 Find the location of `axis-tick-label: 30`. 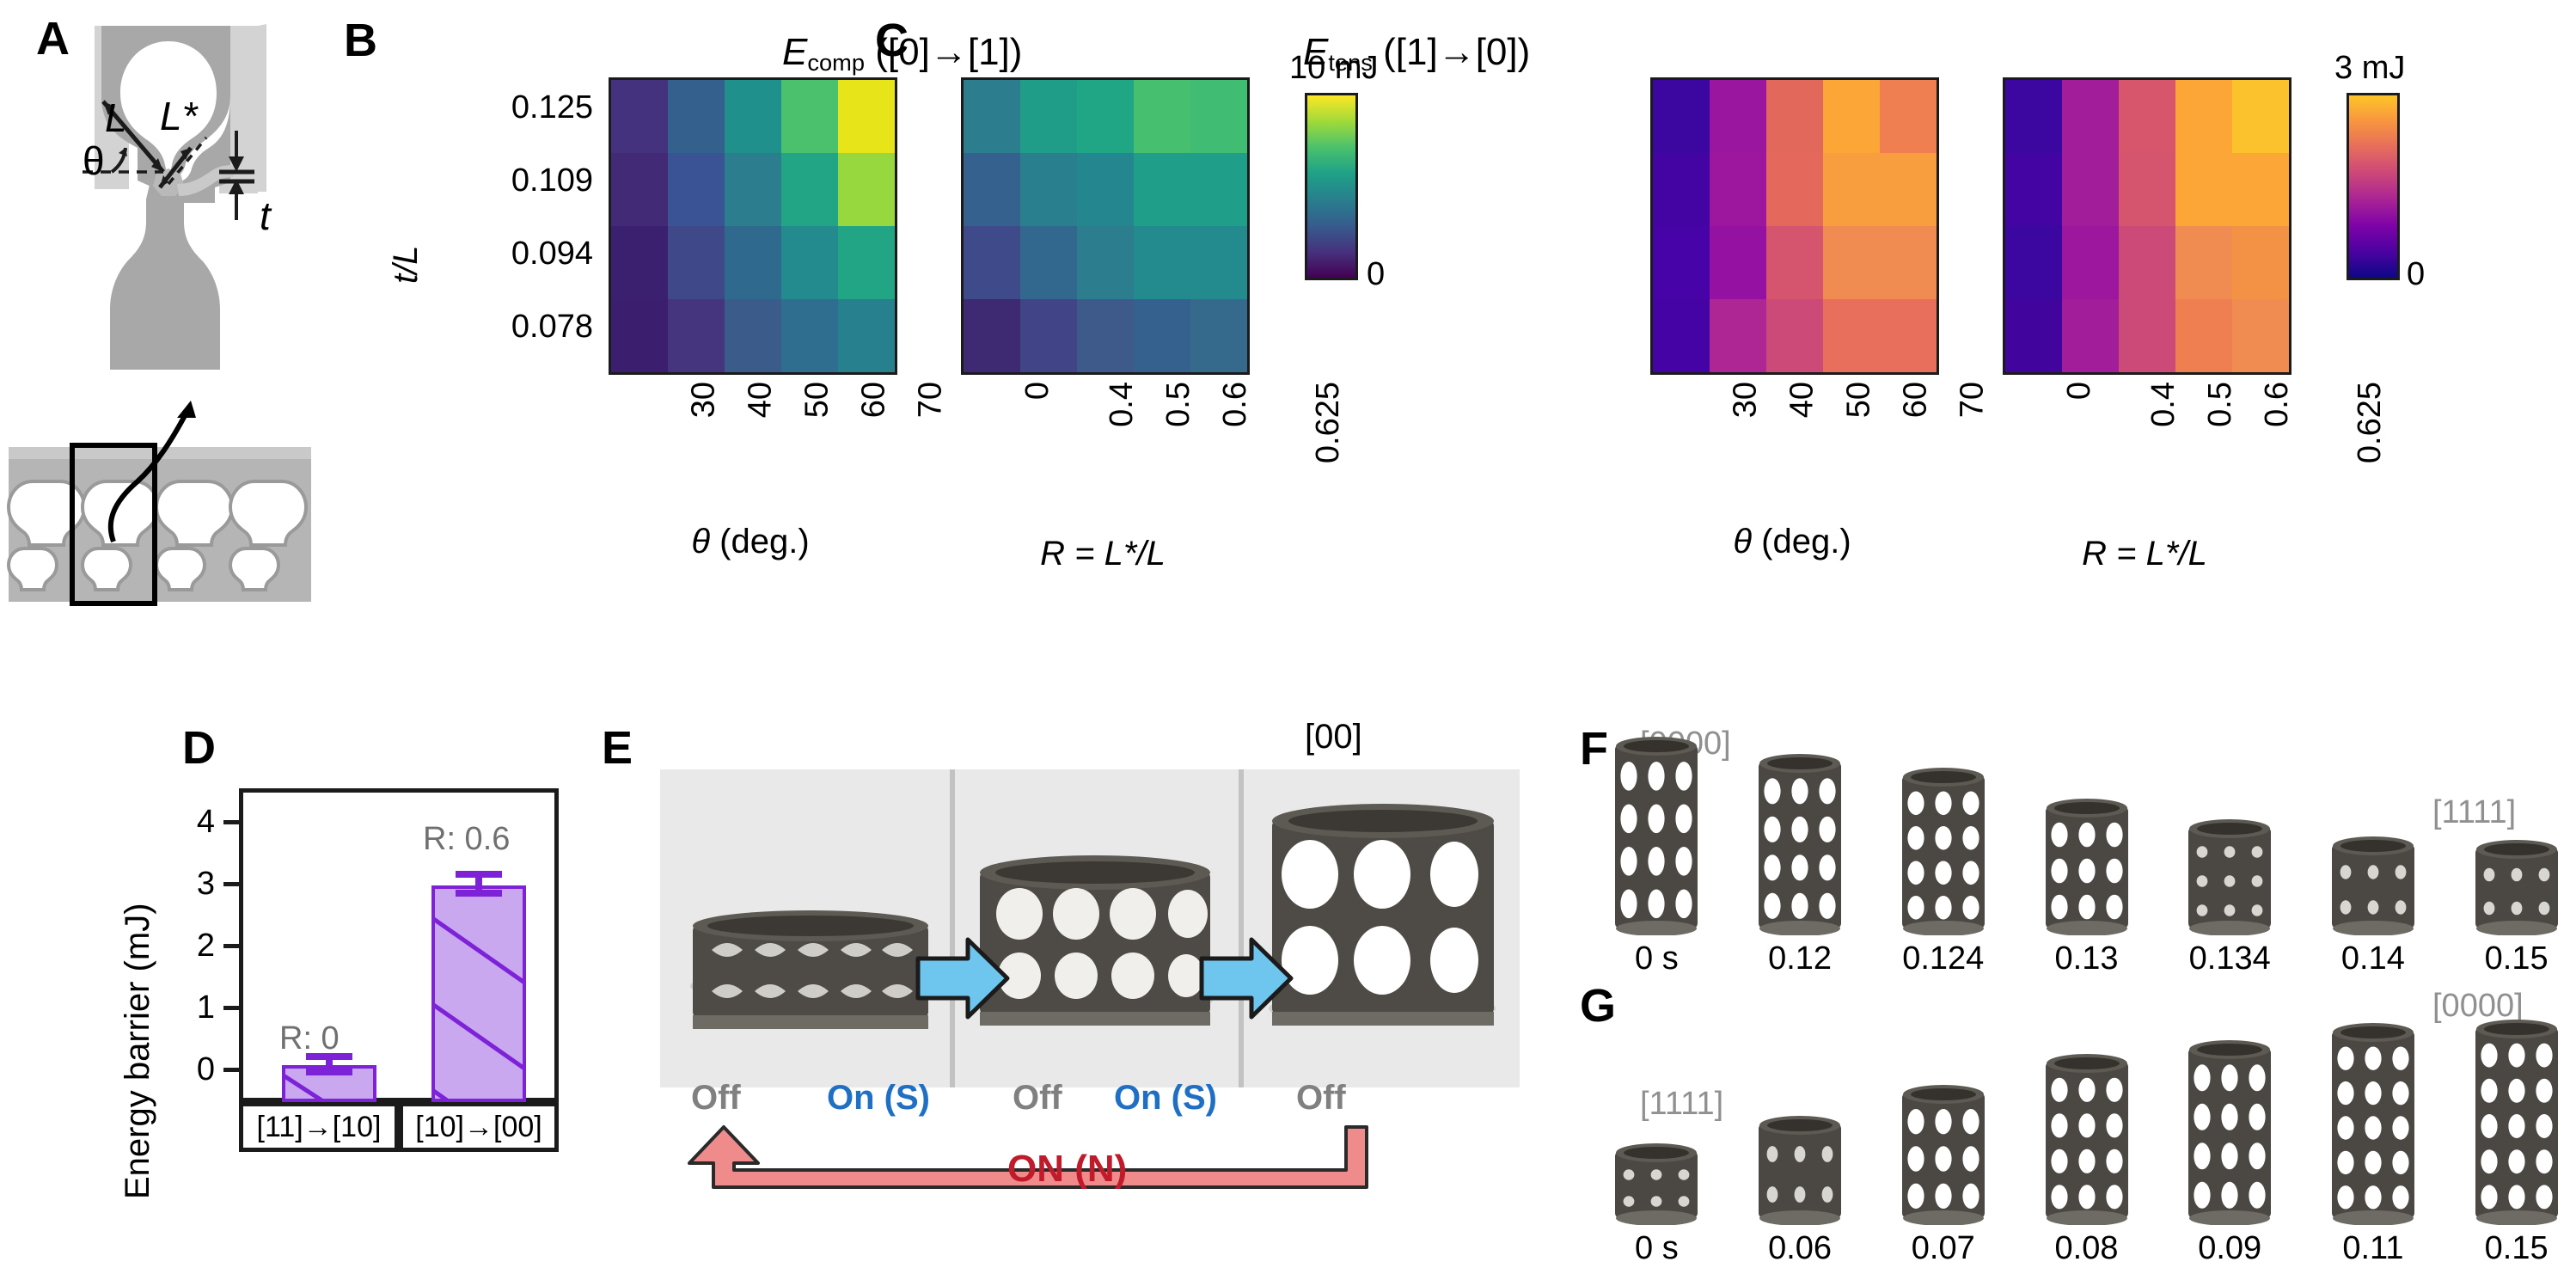

axis-tick-label: 30 is located at coordinates (1745, 400).